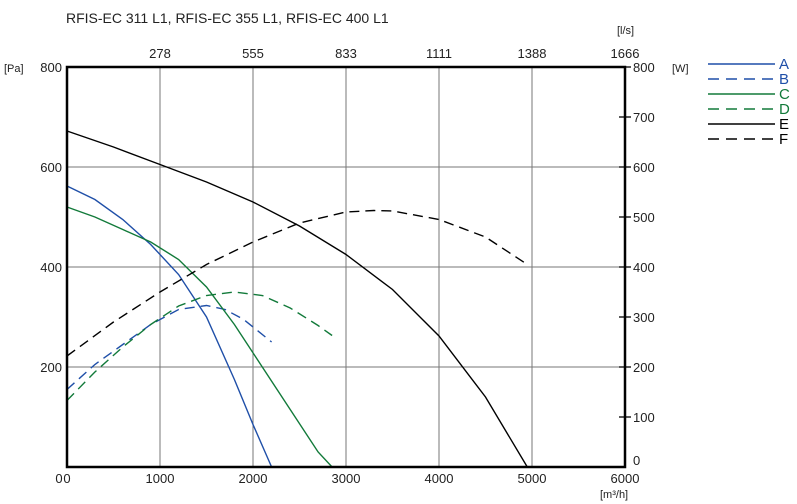 This screenshot has width=797, height=504. Describe the element at coordinates (532, 478) in the screenshot. I see `x-bottom-tick-label: 5000` at that location.